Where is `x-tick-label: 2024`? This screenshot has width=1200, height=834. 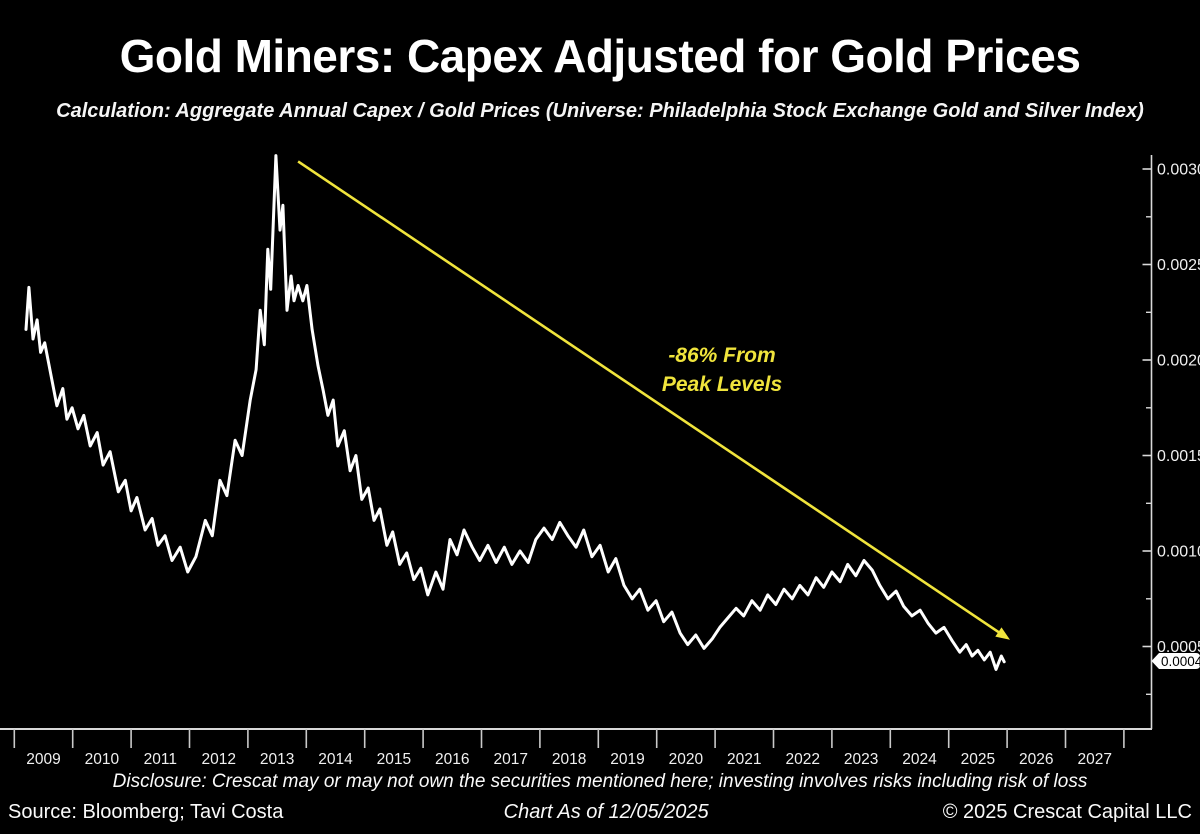
x-tick-label: 2024 is located at coordinates (919, 759).